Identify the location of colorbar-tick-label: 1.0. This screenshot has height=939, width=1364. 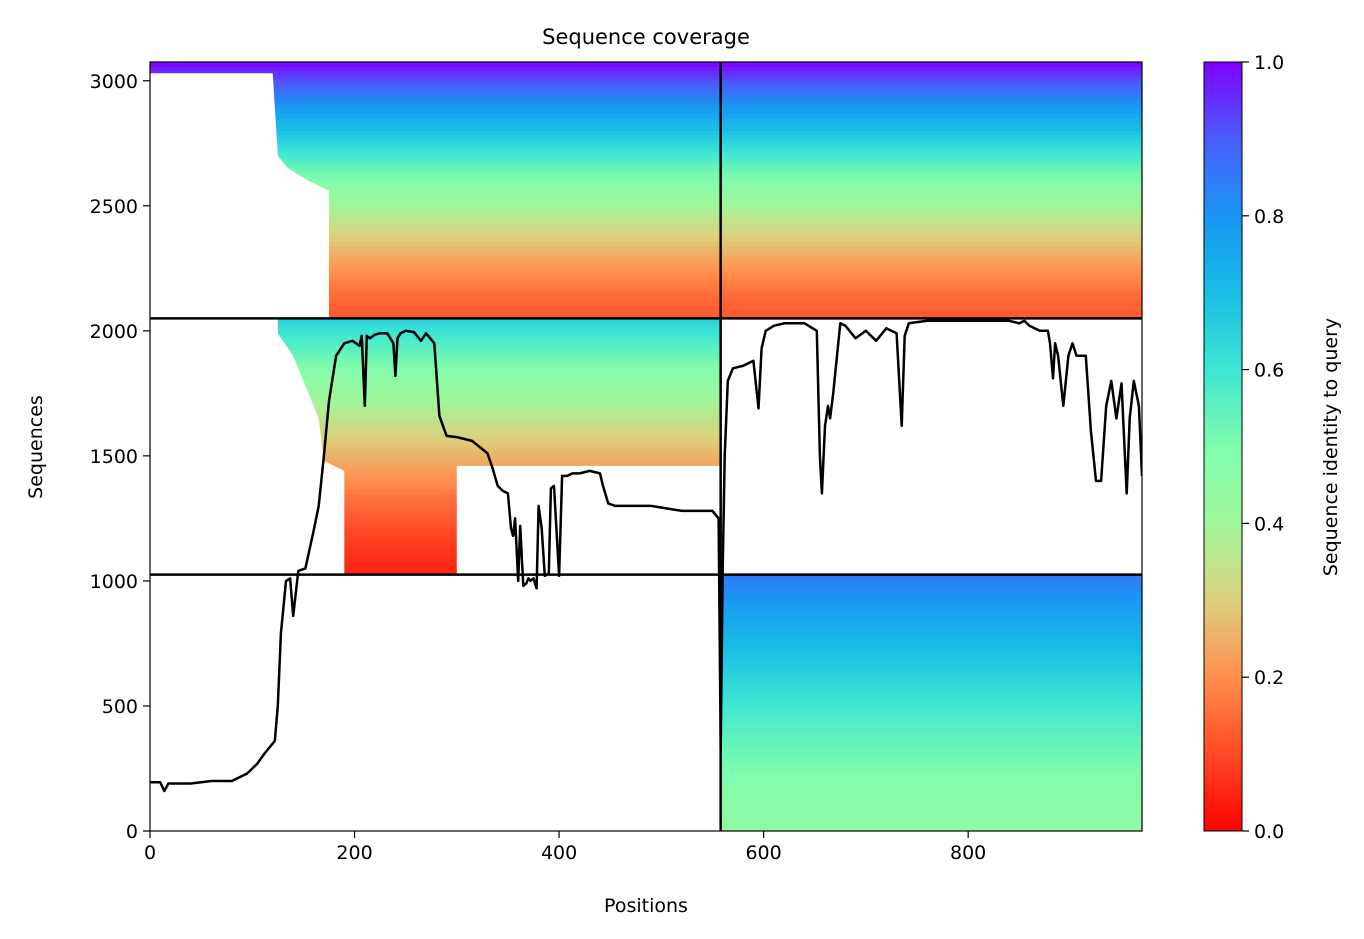
(1269, 63).